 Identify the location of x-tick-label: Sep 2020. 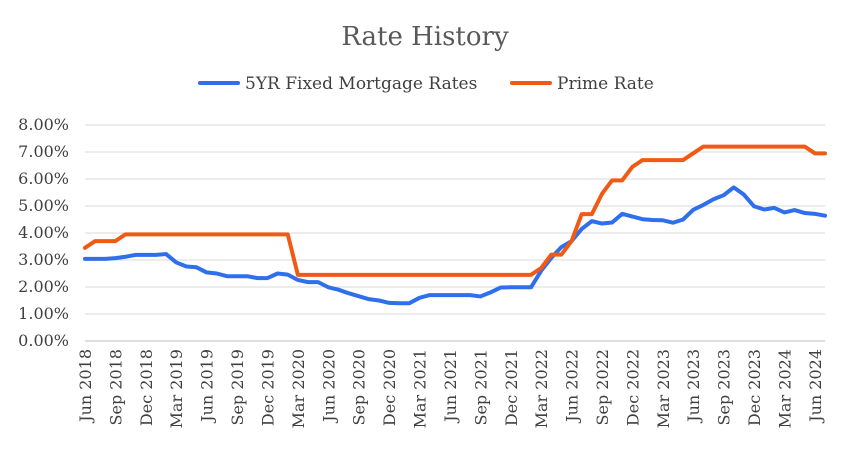
(359, 387).